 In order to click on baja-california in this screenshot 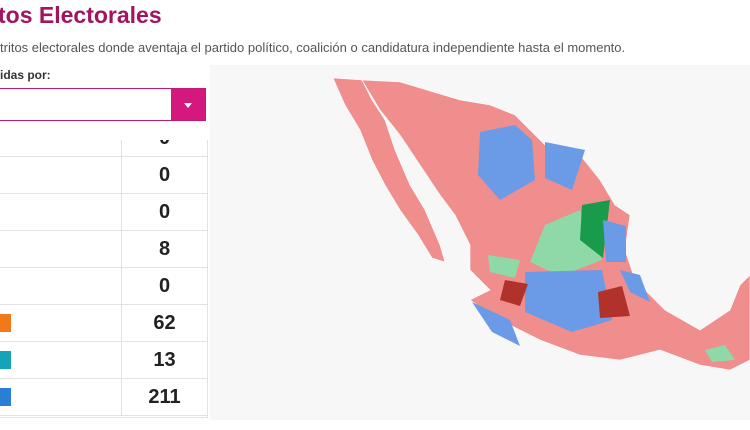, I will do `click(389, 170)`.